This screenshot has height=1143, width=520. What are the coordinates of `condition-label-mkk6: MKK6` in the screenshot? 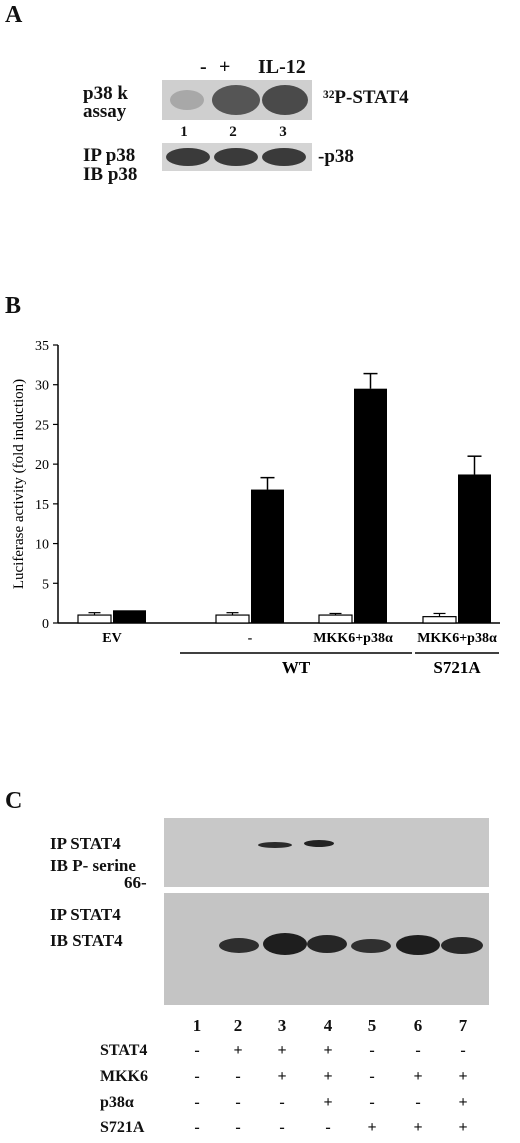 It's located at (124, 1076).